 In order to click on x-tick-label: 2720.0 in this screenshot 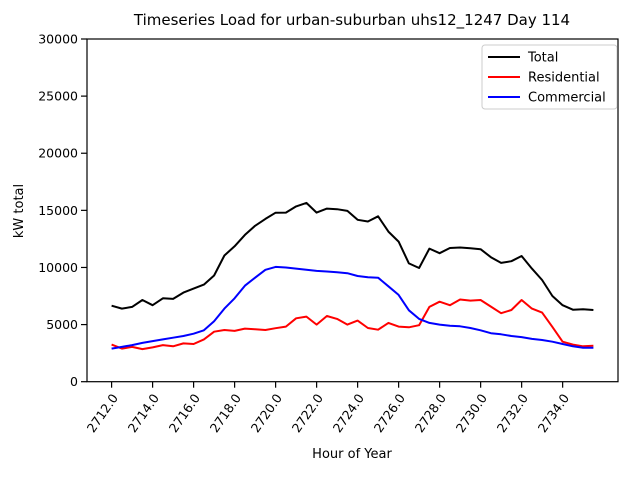, I will do `click(266, 413)`.